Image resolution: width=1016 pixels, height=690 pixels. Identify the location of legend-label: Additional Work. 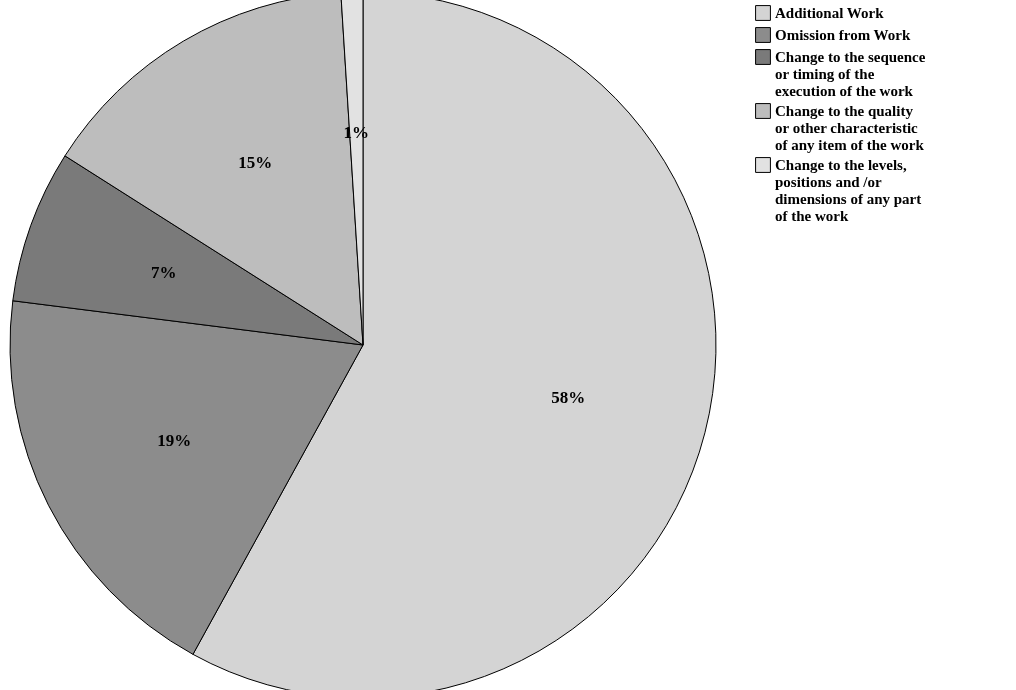
(830, 13).